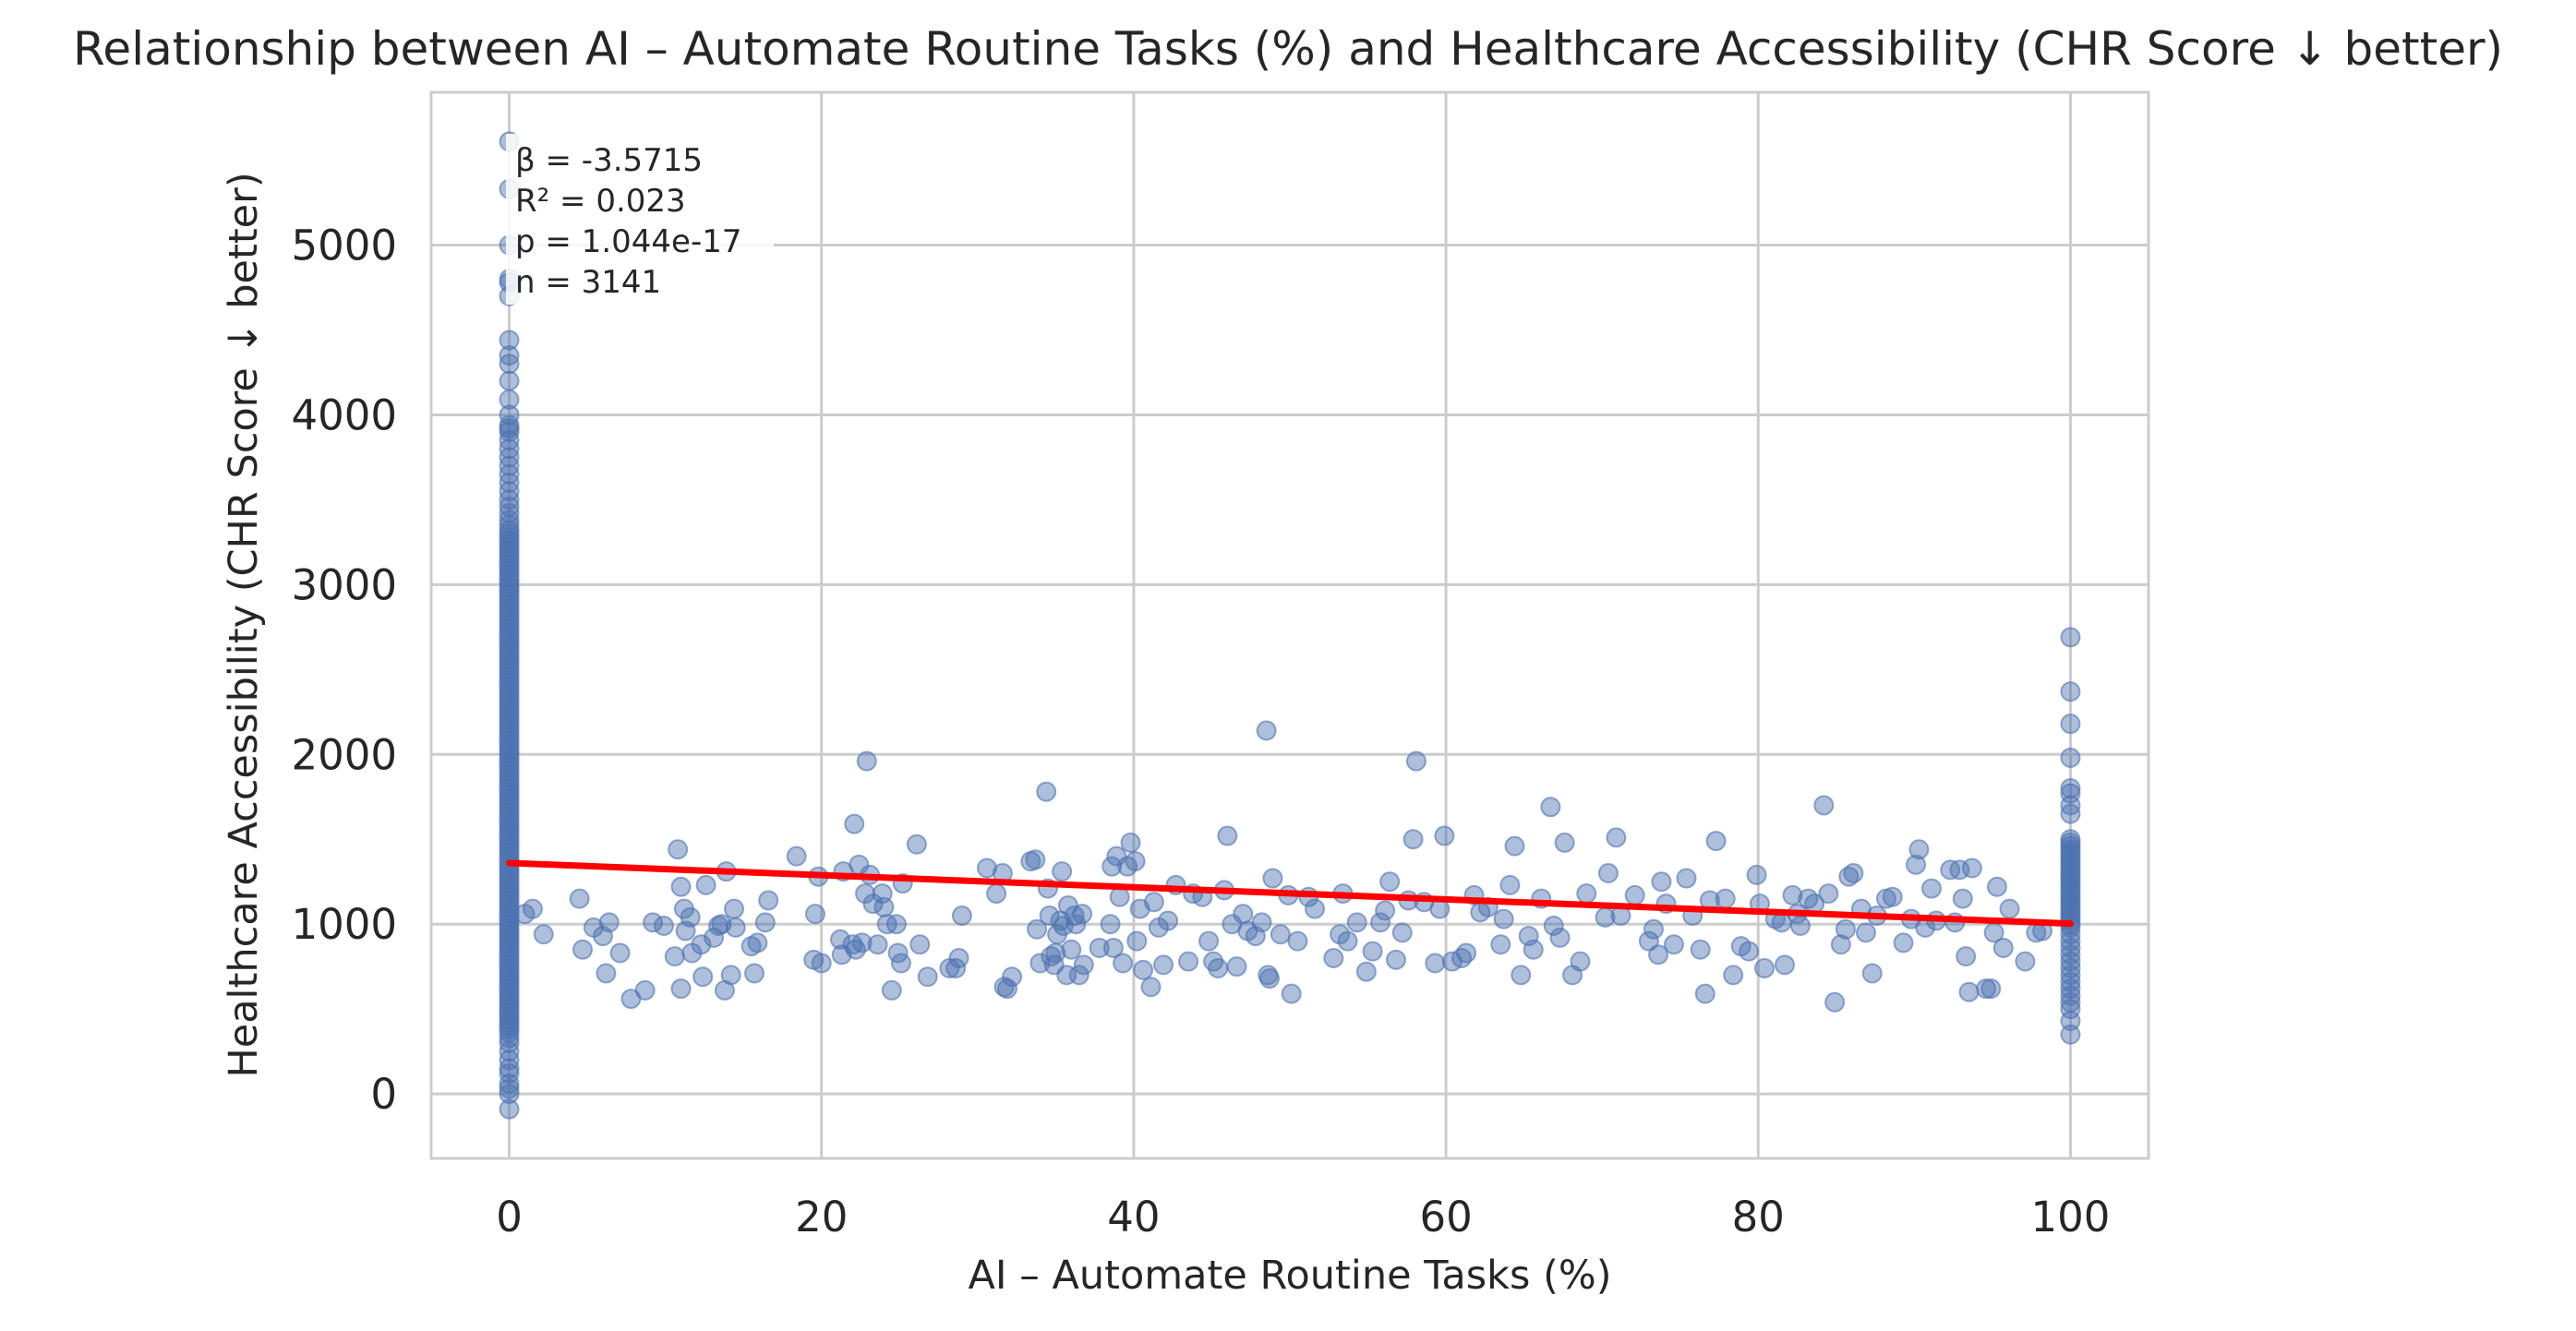  I want to click on stats-n: n = 3141, so click(588, 283).